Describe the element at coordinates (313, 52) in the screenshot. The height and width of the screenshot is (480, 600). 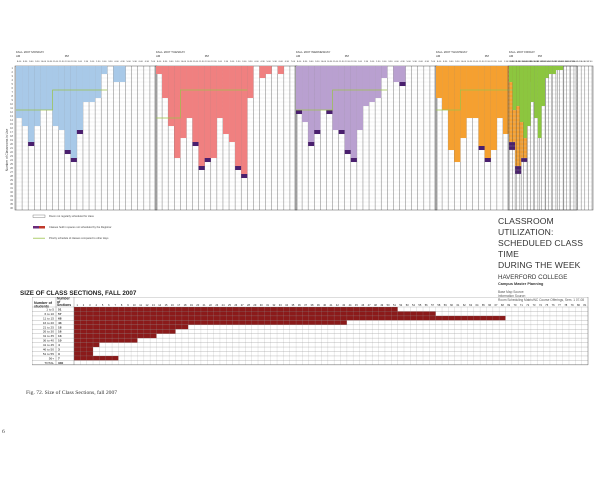
I see `day-label: FALL 2007 WEDNESDAY` at that location.